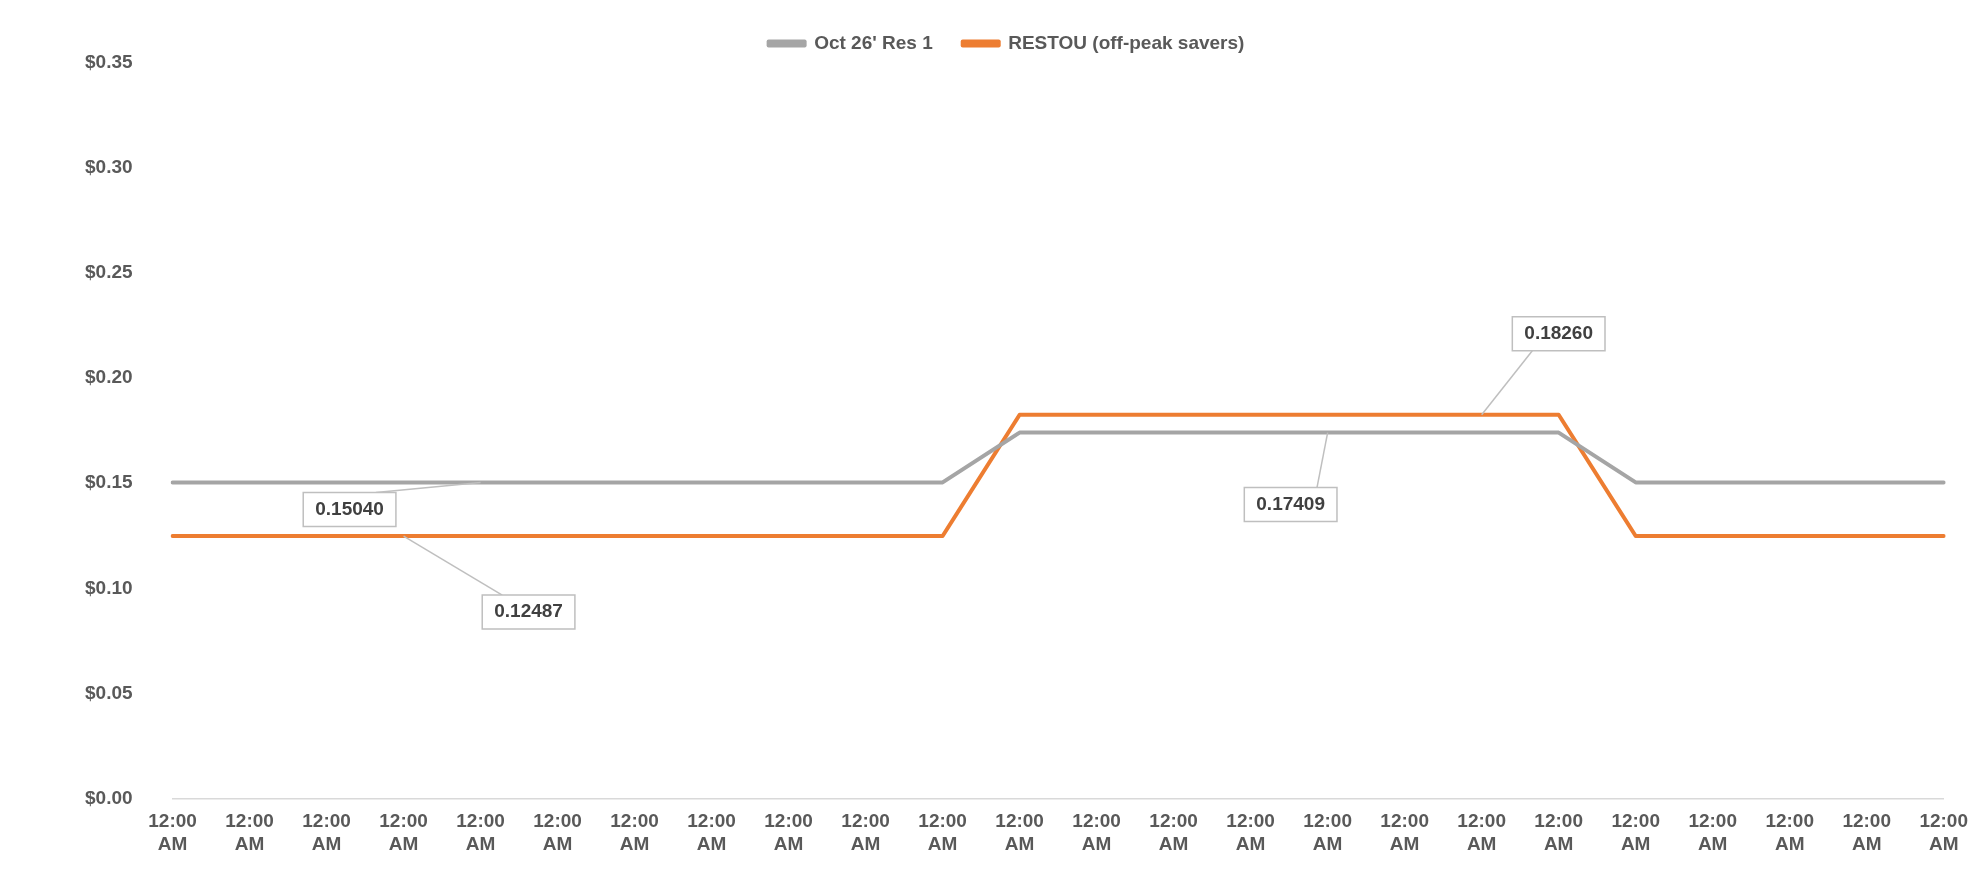 The height and width of the screenshot is (874, 1980). Describe the element at coordinates (109, 272) in the screenshot. I see `y-tick-label: $0.25` at that location.